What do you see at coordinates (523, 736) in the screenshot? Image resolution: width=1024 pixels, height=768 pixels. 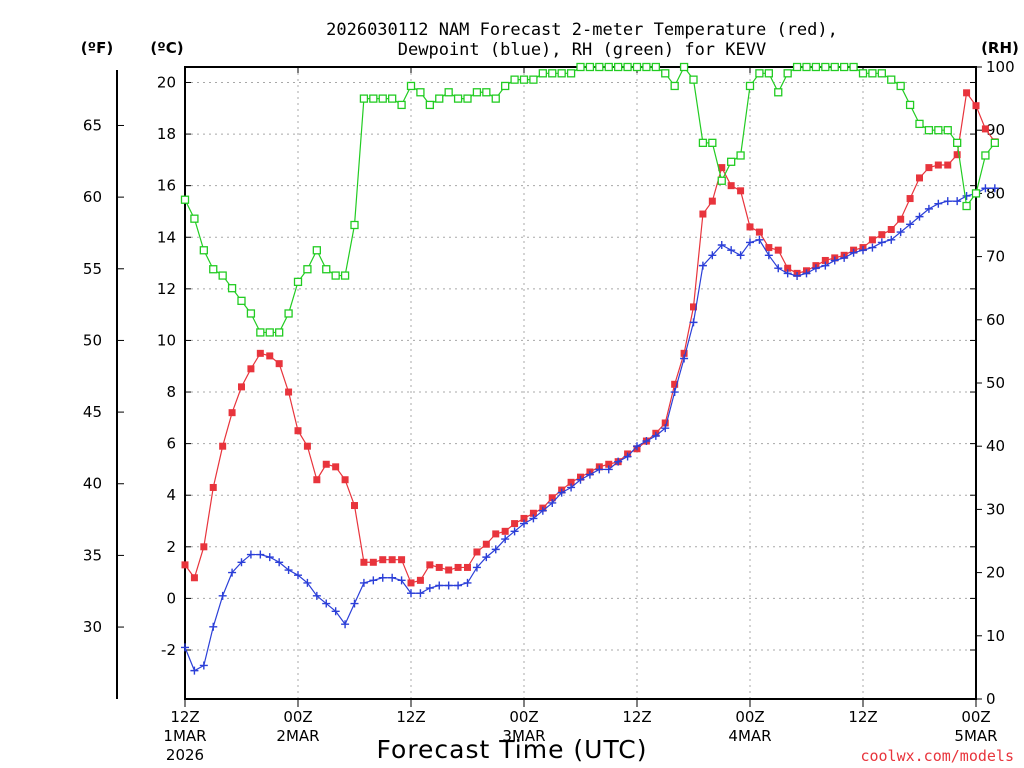 I see `time-tick-date: 3MAR` at bounding box center [523, 736].